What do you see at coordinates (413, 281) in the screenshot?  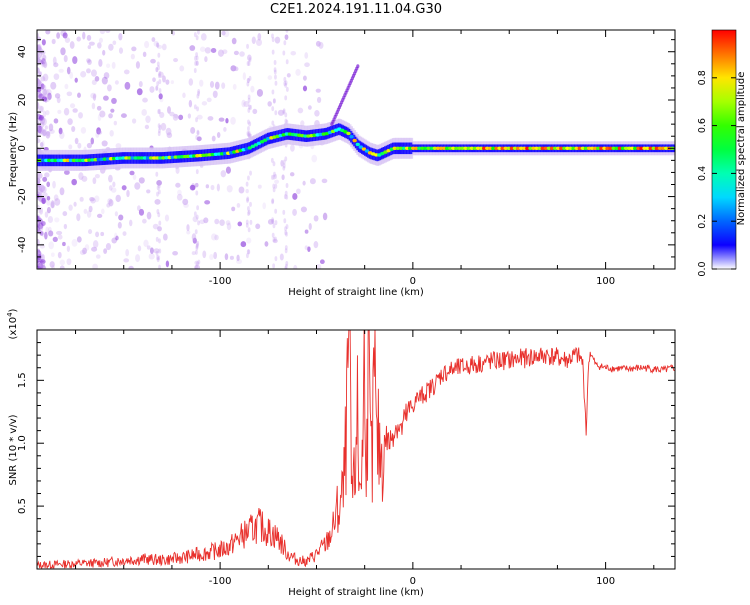 I see `x-tick-label: 0` at bounding box center [413, 281].